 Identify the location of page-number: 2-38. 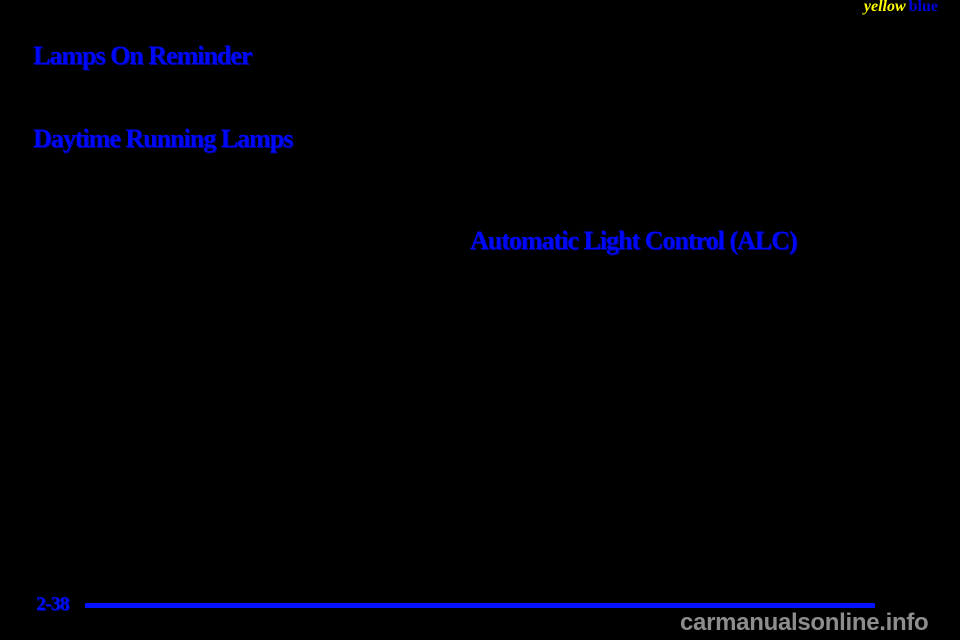
(53, 604).